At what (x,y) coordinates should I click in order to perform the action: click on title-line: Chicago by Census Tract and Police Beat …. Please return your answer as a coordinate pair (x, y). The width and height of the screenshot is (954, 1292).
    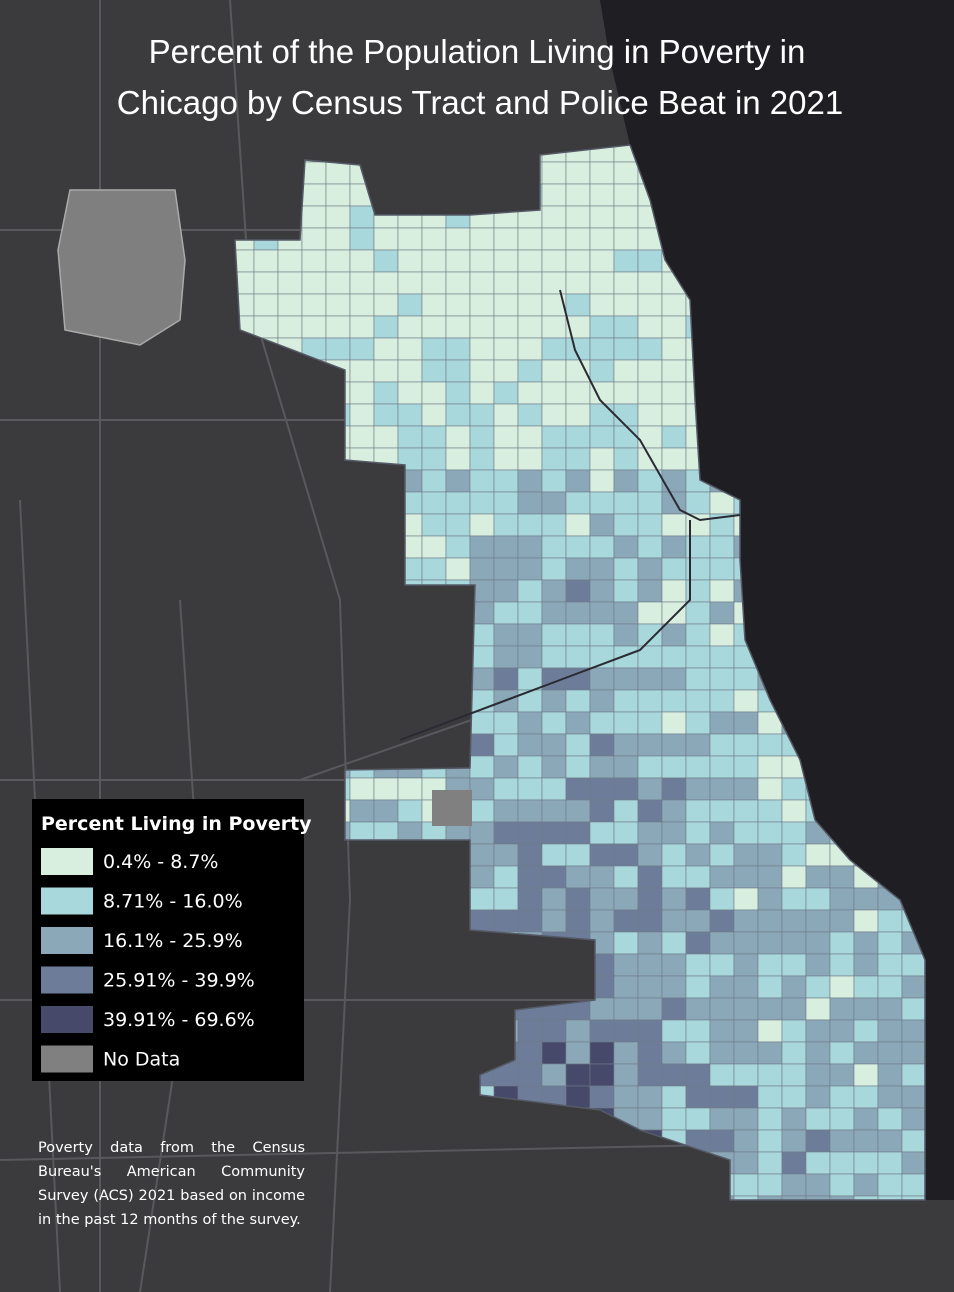
    Looking at the image, I should click on (480, 102).